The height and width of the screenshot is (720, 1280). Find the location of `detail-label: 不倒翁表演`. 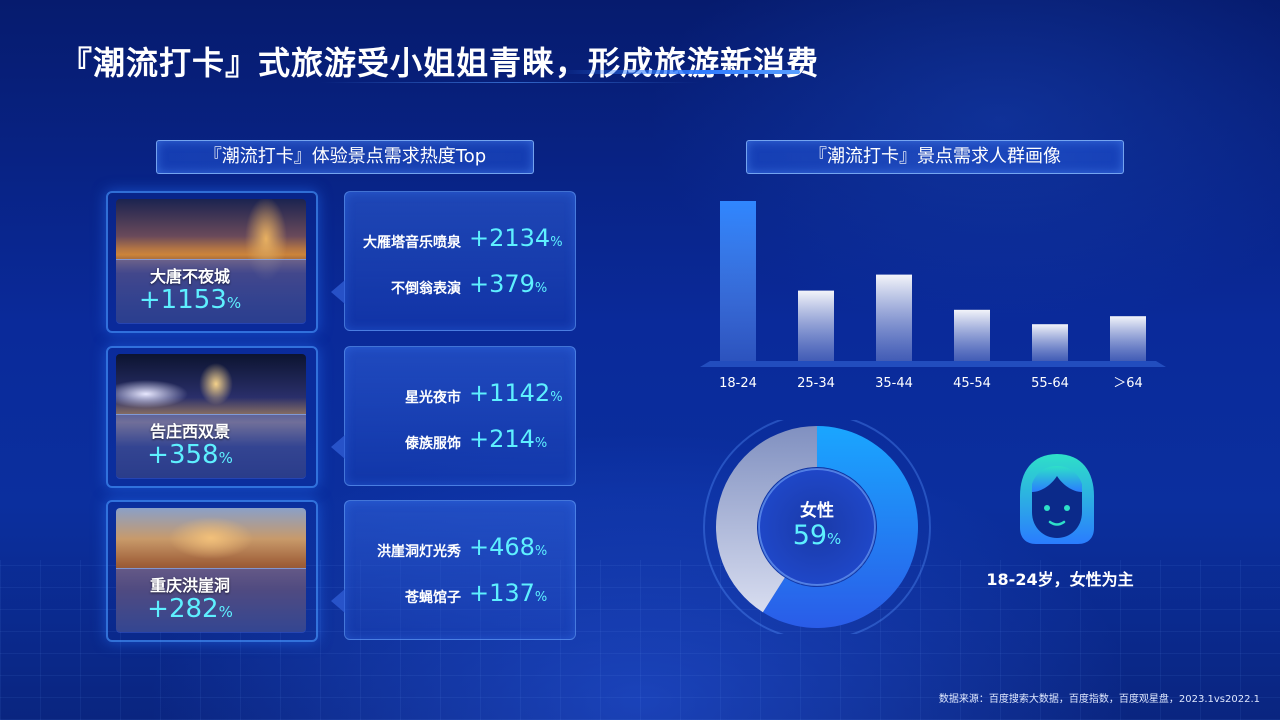

detail-label: 不倒翁表演 is located at coordinates (426, 289).